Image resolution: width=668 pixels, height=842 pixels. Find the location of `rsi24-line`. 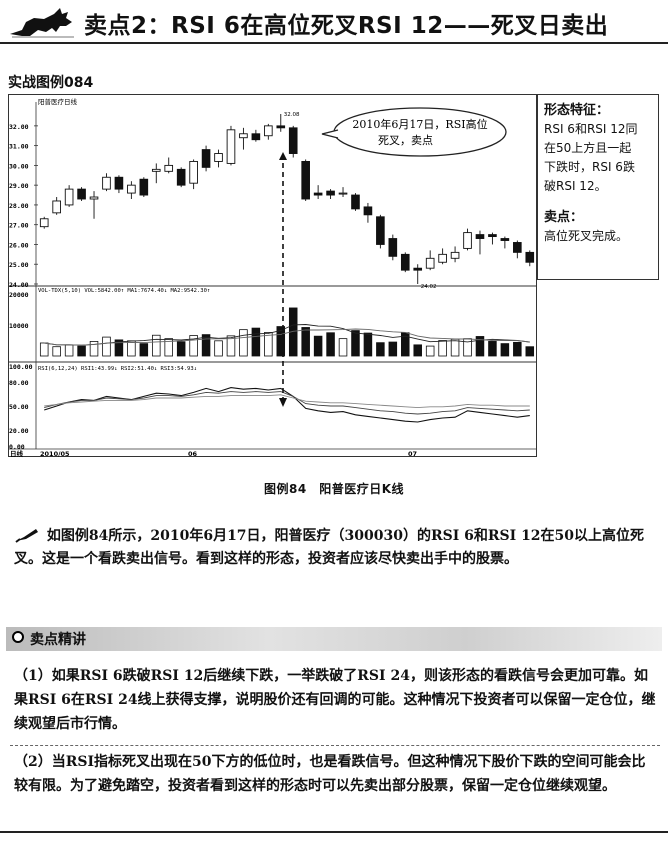

rsi24-line is located at coordinates (287, 401).